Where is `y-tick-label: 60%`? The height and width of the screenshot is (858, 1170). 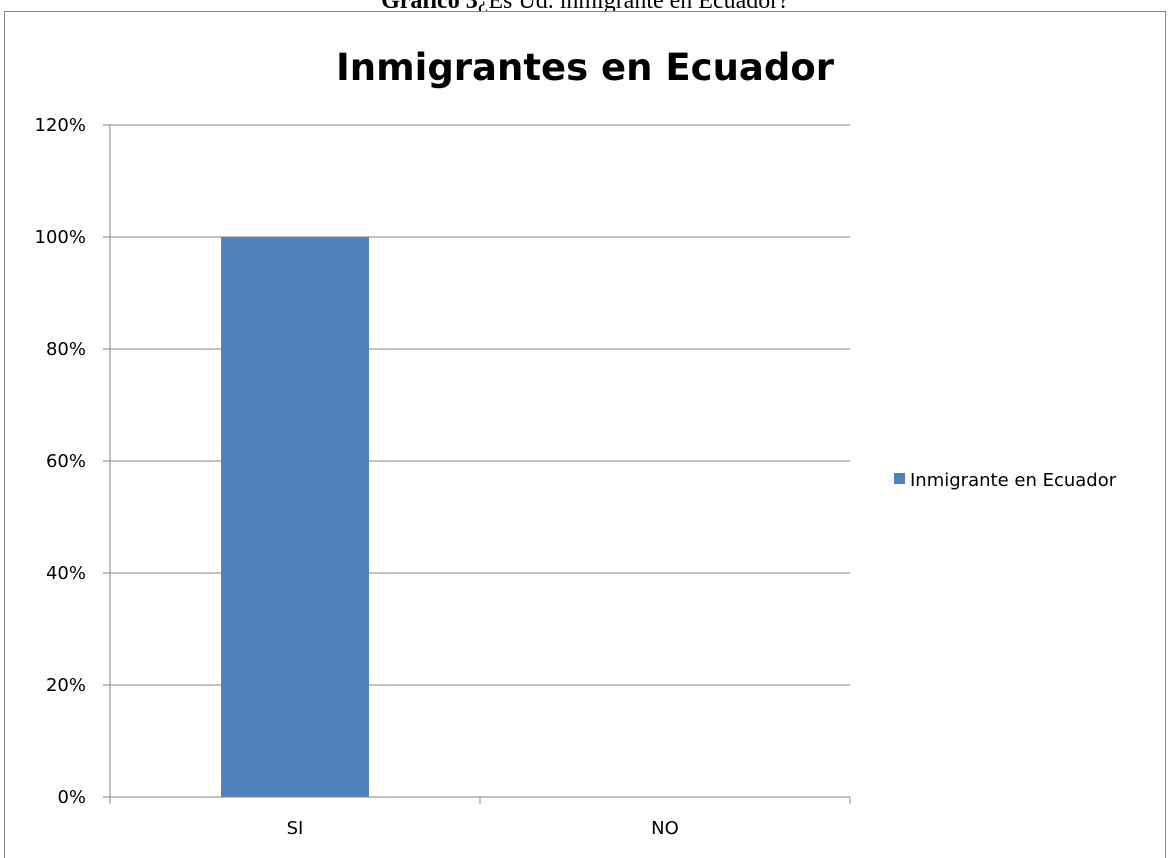
y-tick-label: 60% is located at coordinates (66, 461).